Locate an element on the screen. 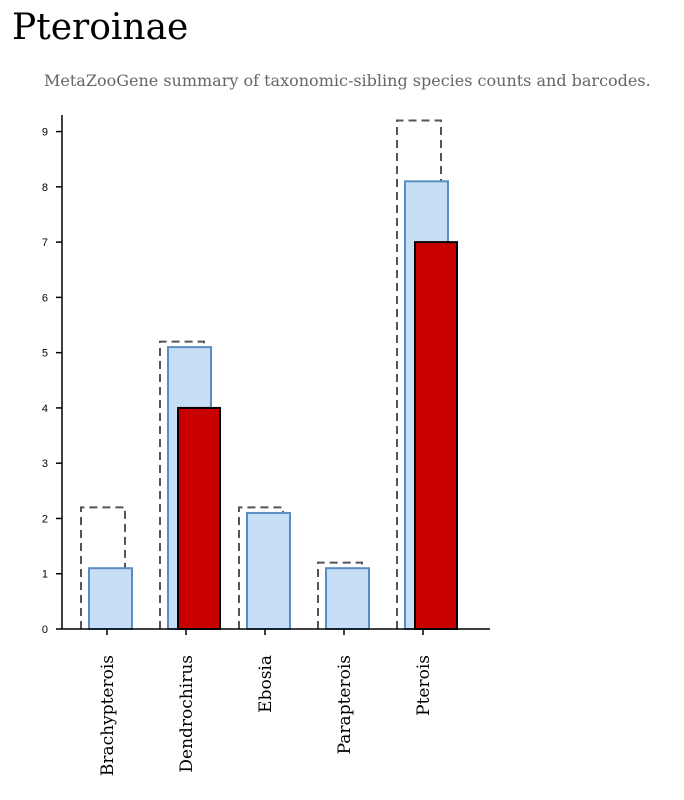 The image size is (684, 800). category-label-ebosia: Ebosia is located at coordinates (266, 684).